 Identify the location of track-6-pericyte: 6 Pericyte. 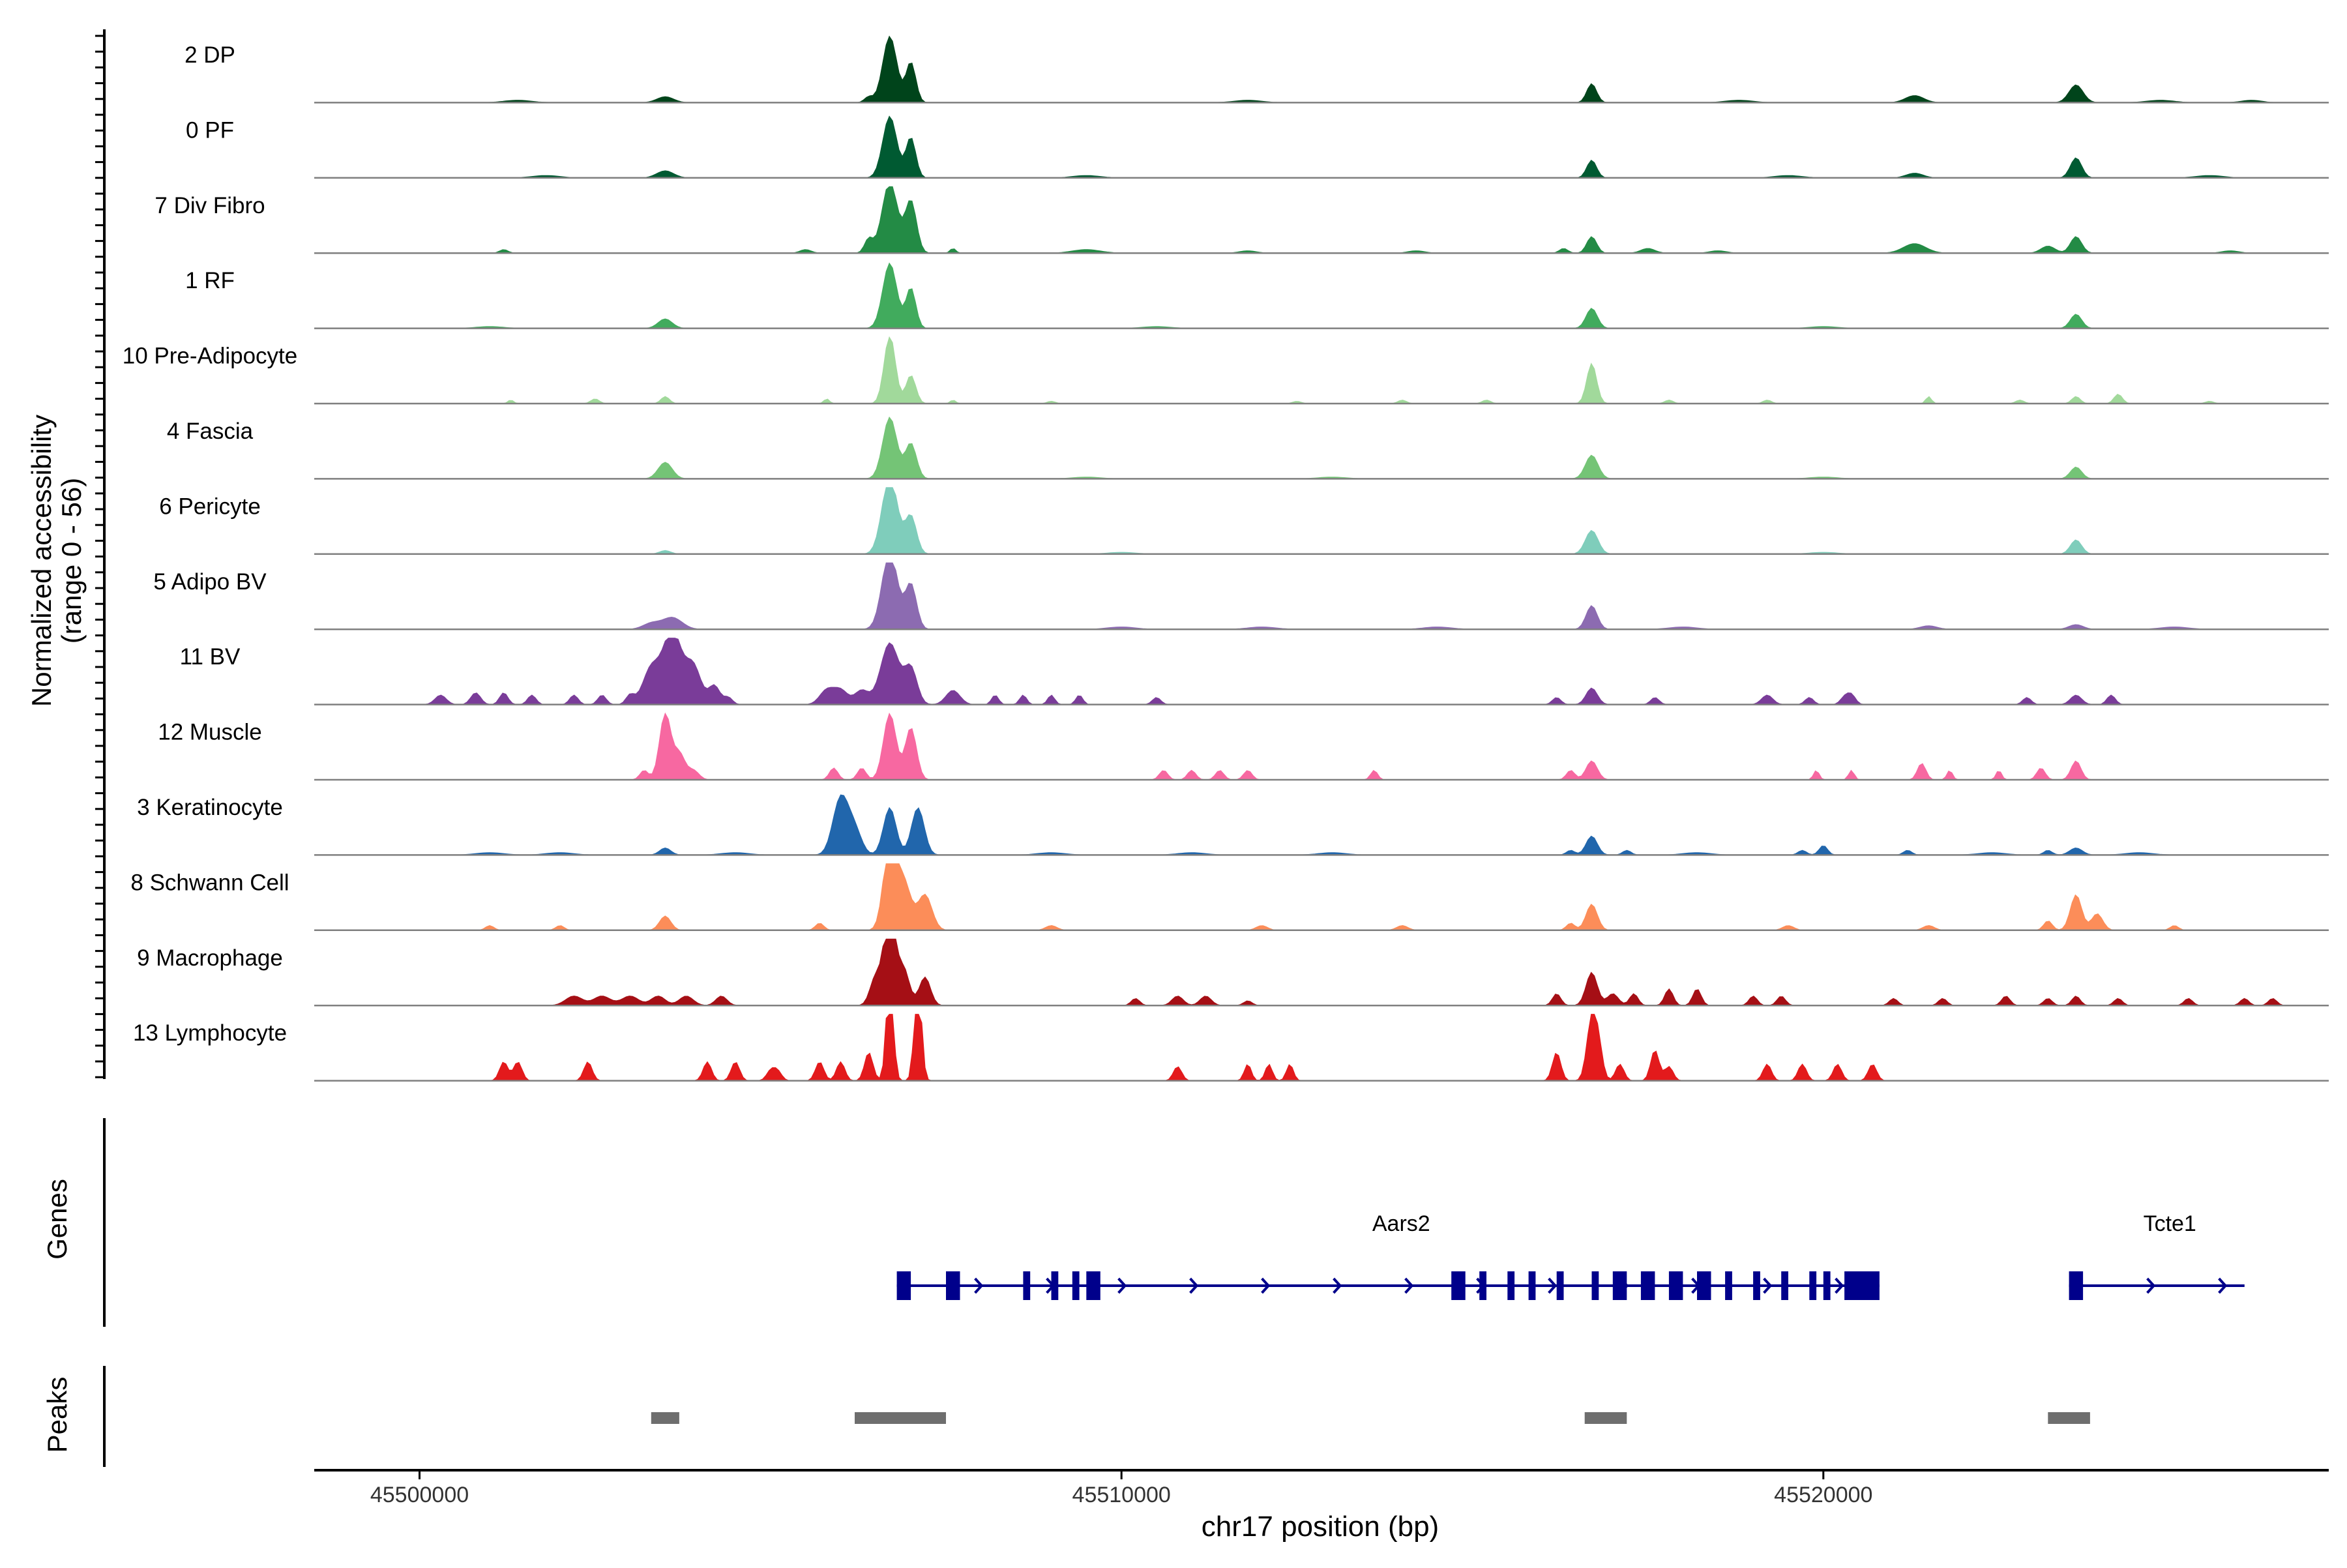
(1244, 521).